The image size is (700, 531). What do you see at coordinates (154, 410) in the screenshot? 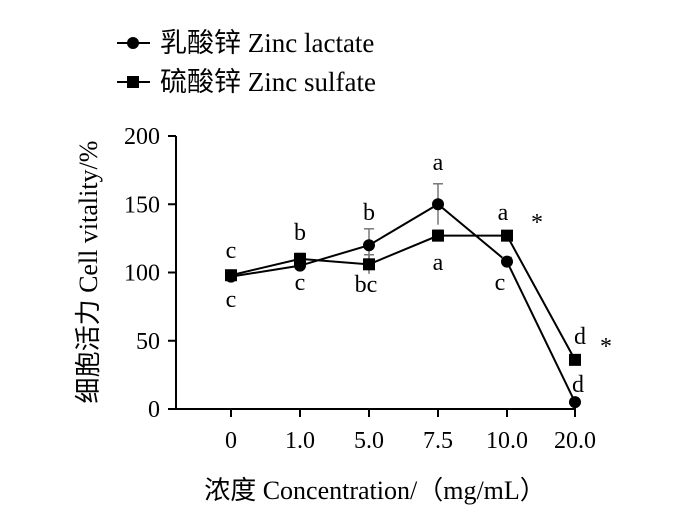
I see `y-tick-label: 0` at bounding box center [154, 410].